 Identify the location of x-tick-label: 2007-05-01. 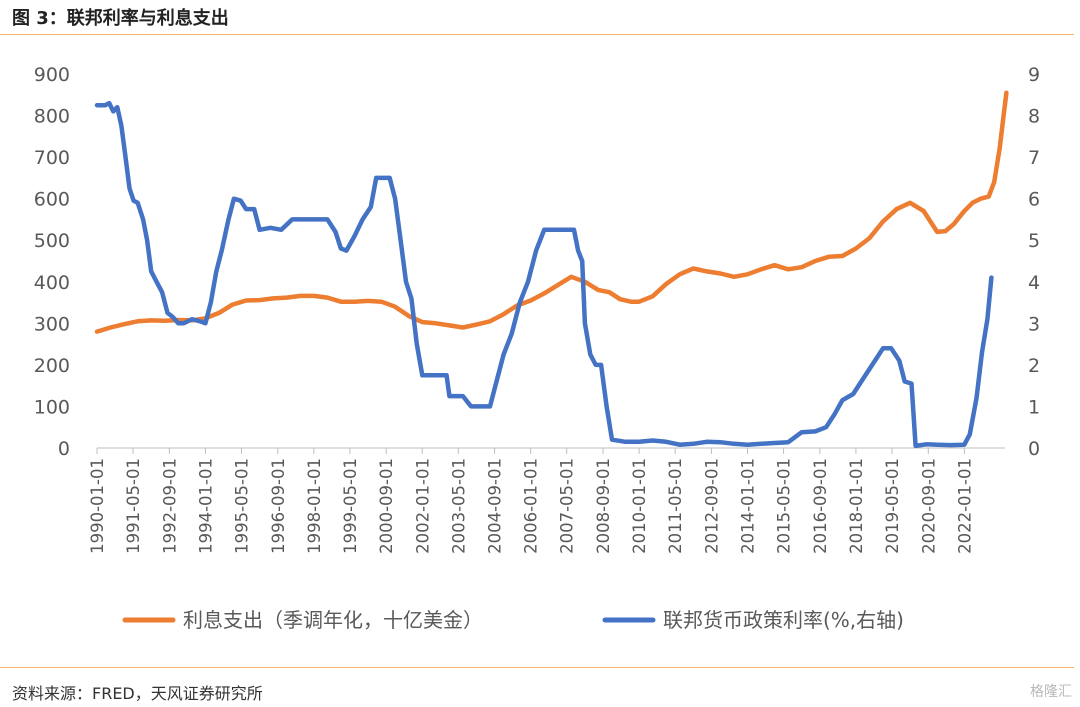
(567, 506).